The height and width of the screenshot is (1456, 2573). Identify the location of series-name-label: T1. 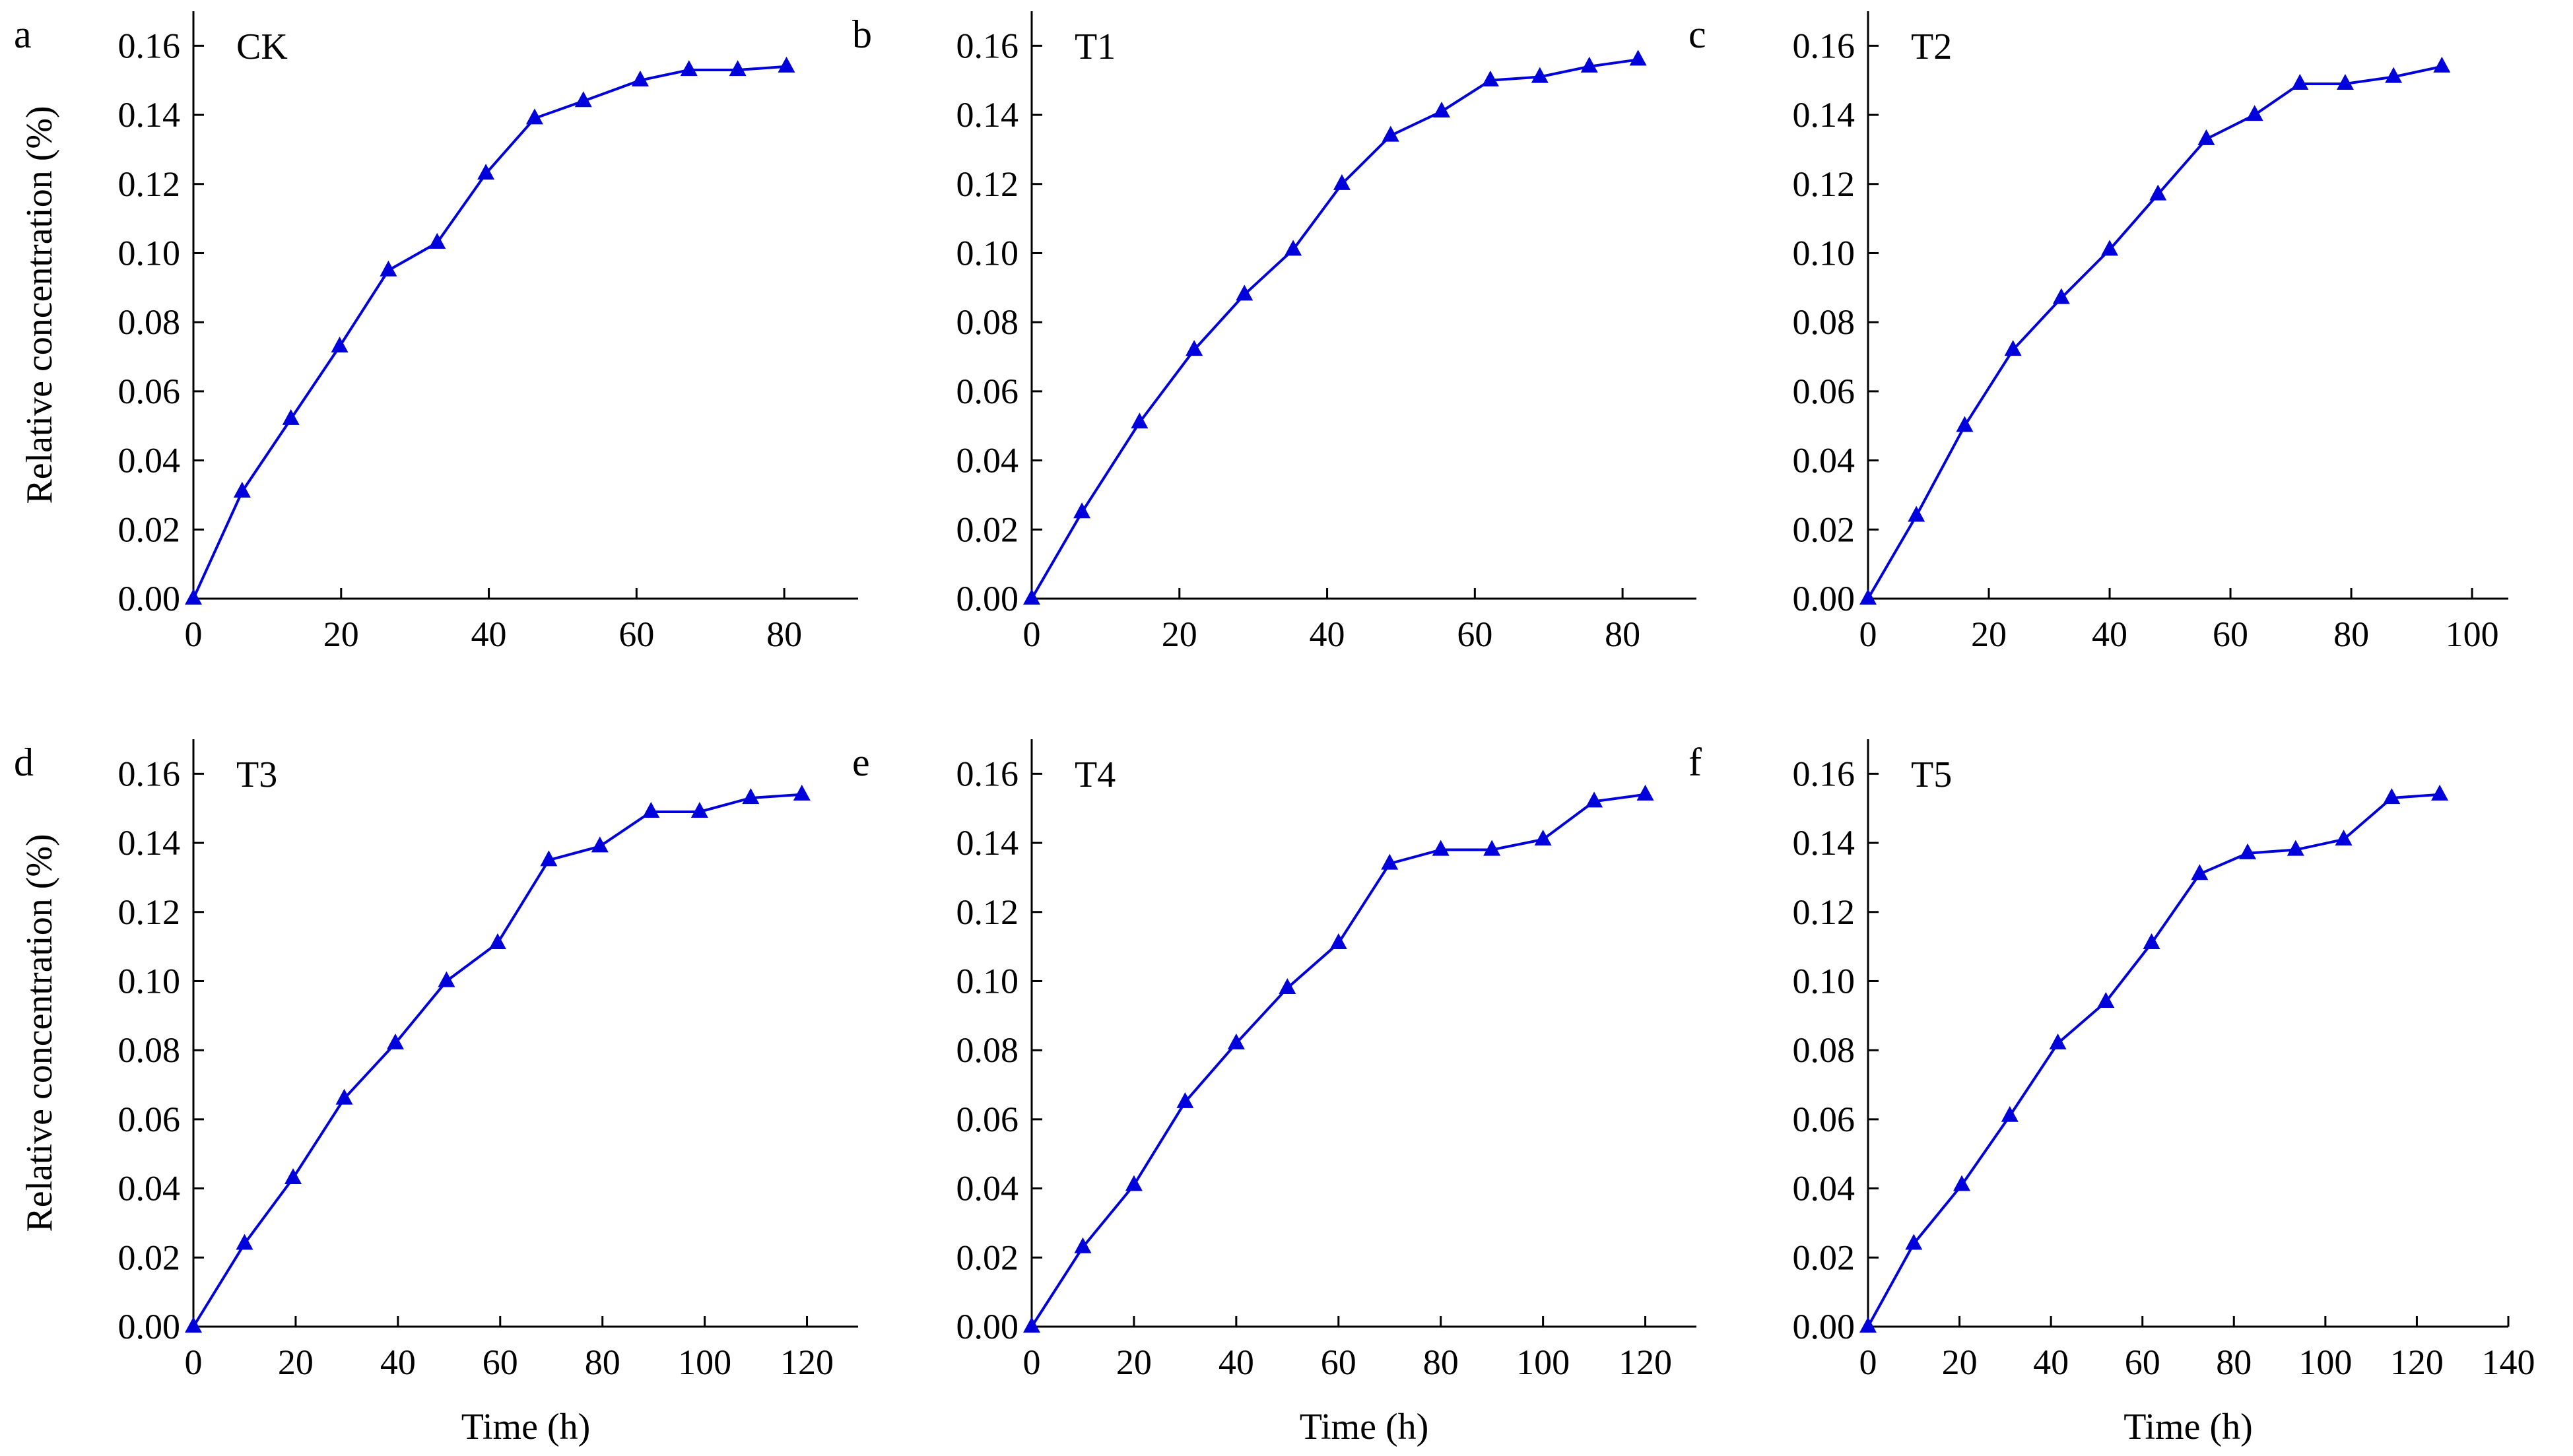
(1095, 46).